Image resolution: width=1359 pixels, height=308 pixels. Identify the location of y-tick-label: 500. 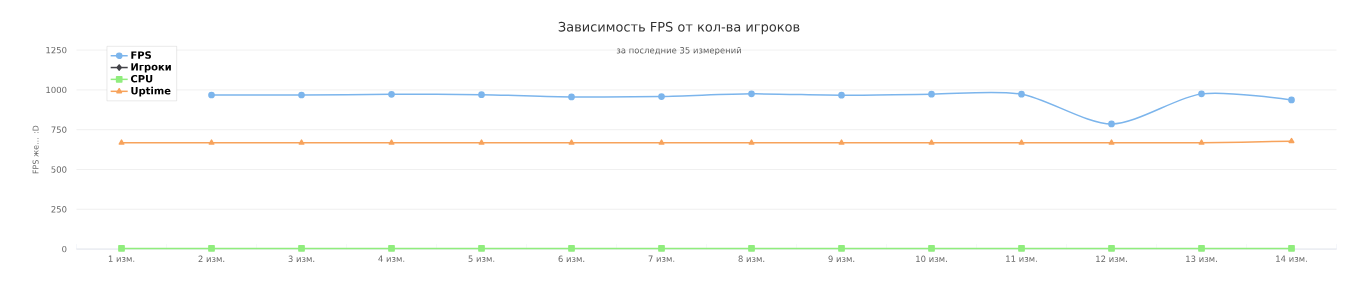
(59, 169).